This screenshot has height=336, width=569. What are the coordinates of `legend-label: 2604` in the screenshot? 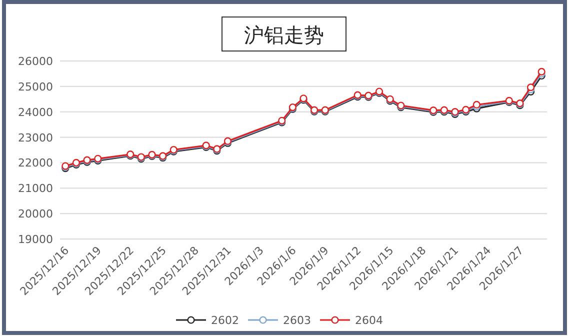 It's located at (369, 320).